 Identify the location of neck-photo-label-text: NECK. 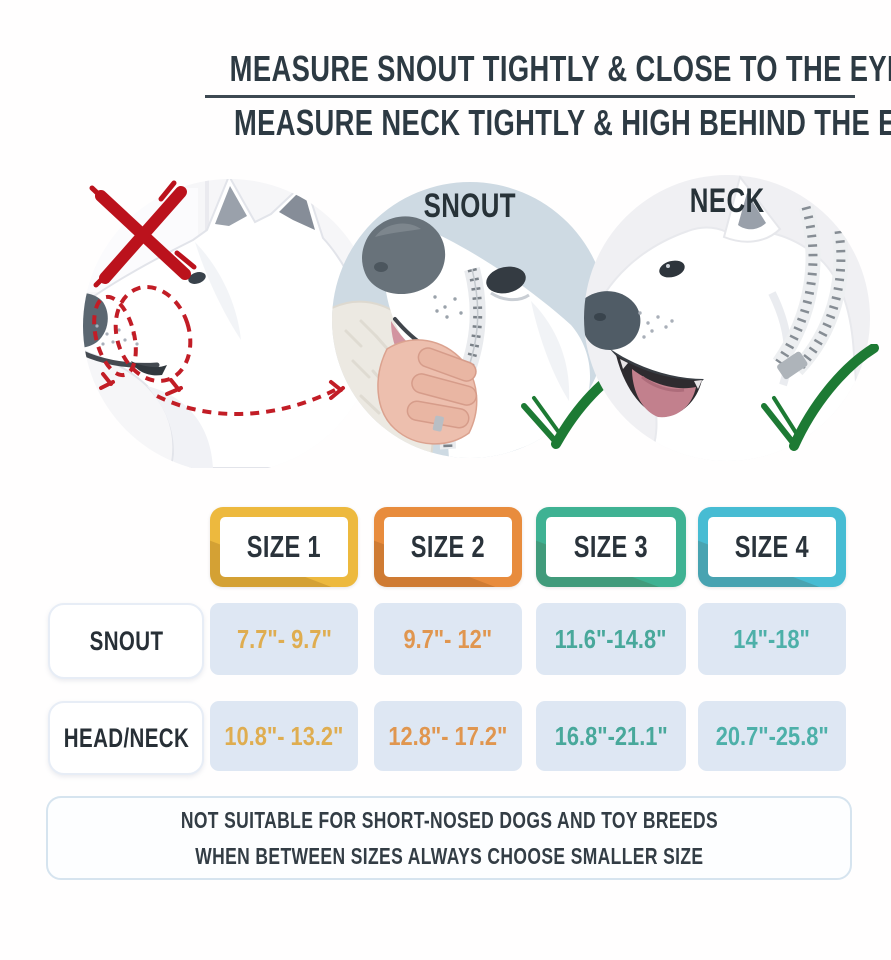
(727, 201).